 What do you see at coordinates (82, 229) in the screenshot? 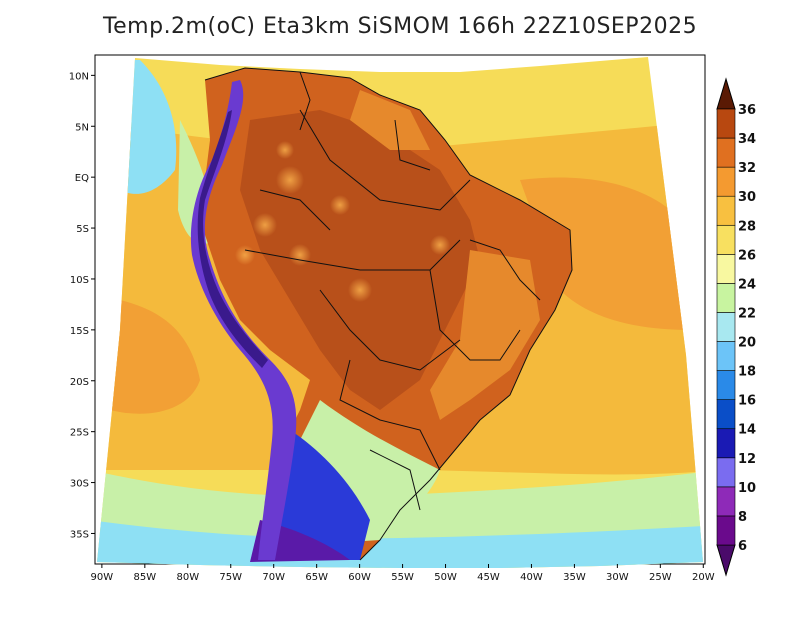
I see `lat-label-5S: 5S` at bounding box center [82, 229].